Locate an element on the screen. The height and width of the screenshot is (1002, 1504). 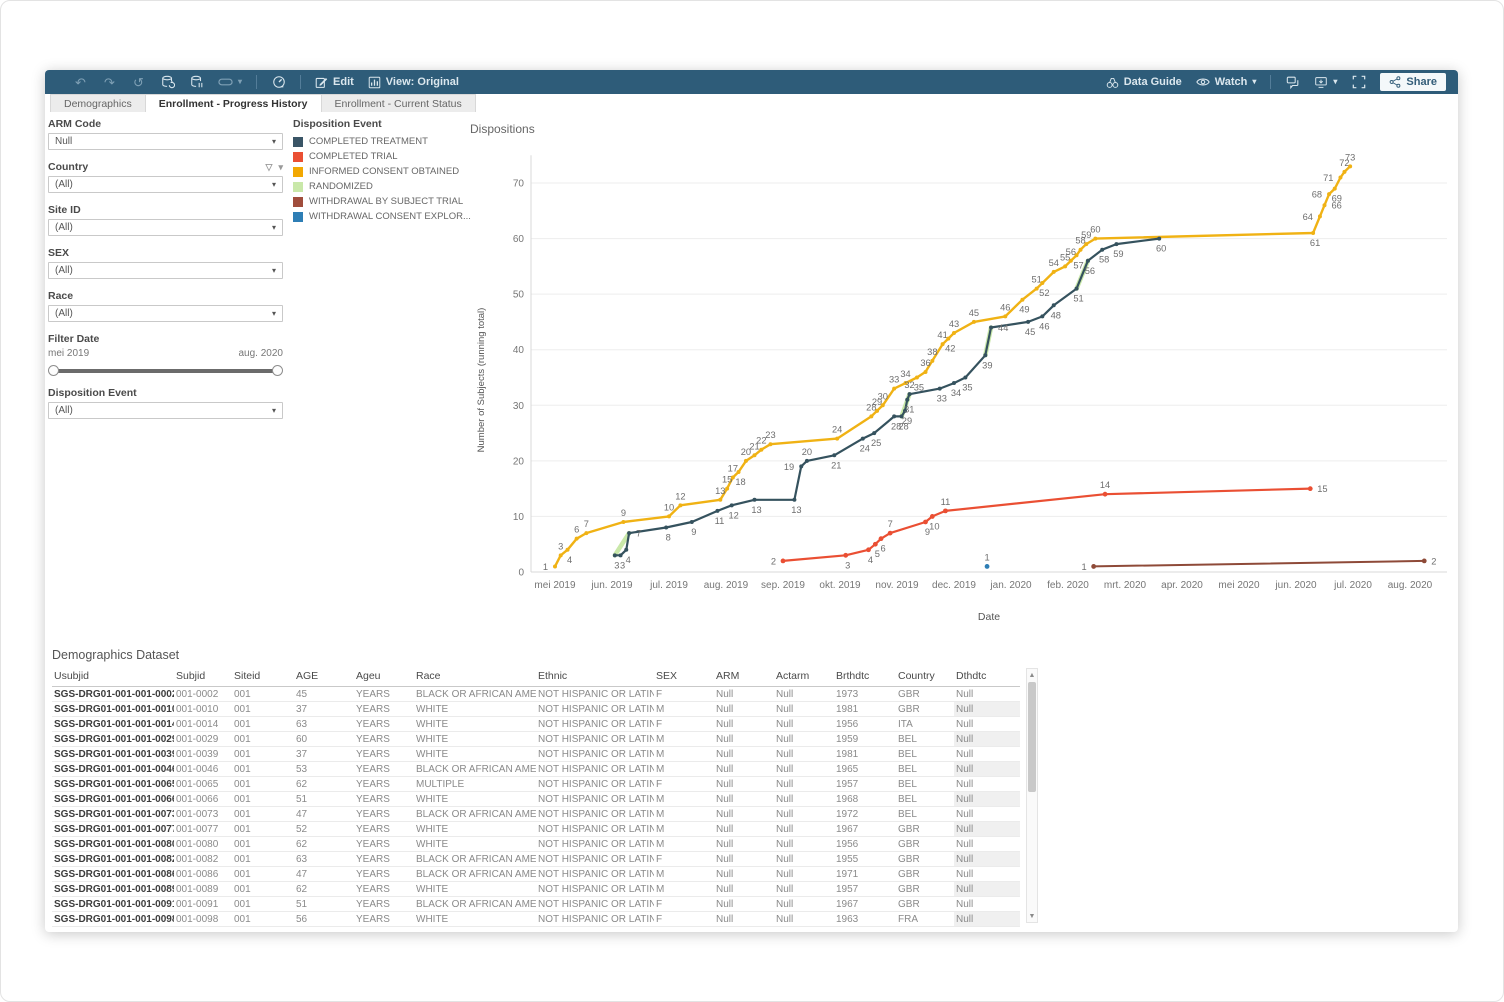
cell-age: 51 is located at coordinates (324, 799).